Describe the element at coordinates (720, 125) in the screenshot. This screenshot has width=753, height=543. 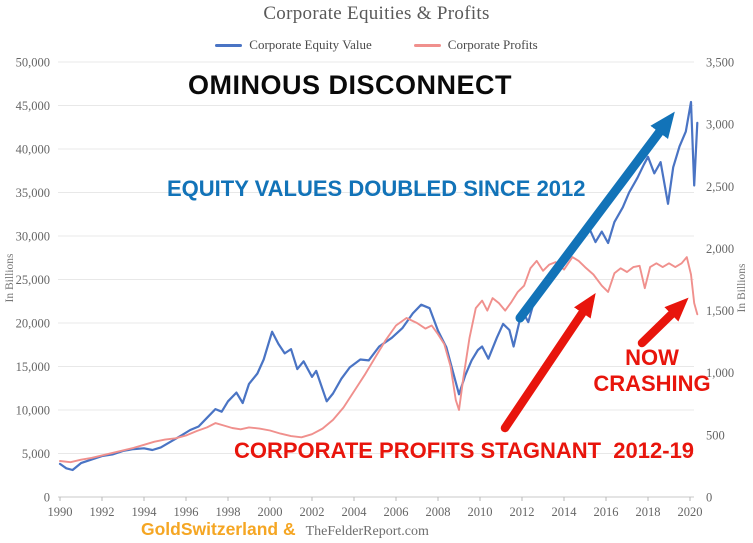
I see `svg-text: 3,000` at that location.